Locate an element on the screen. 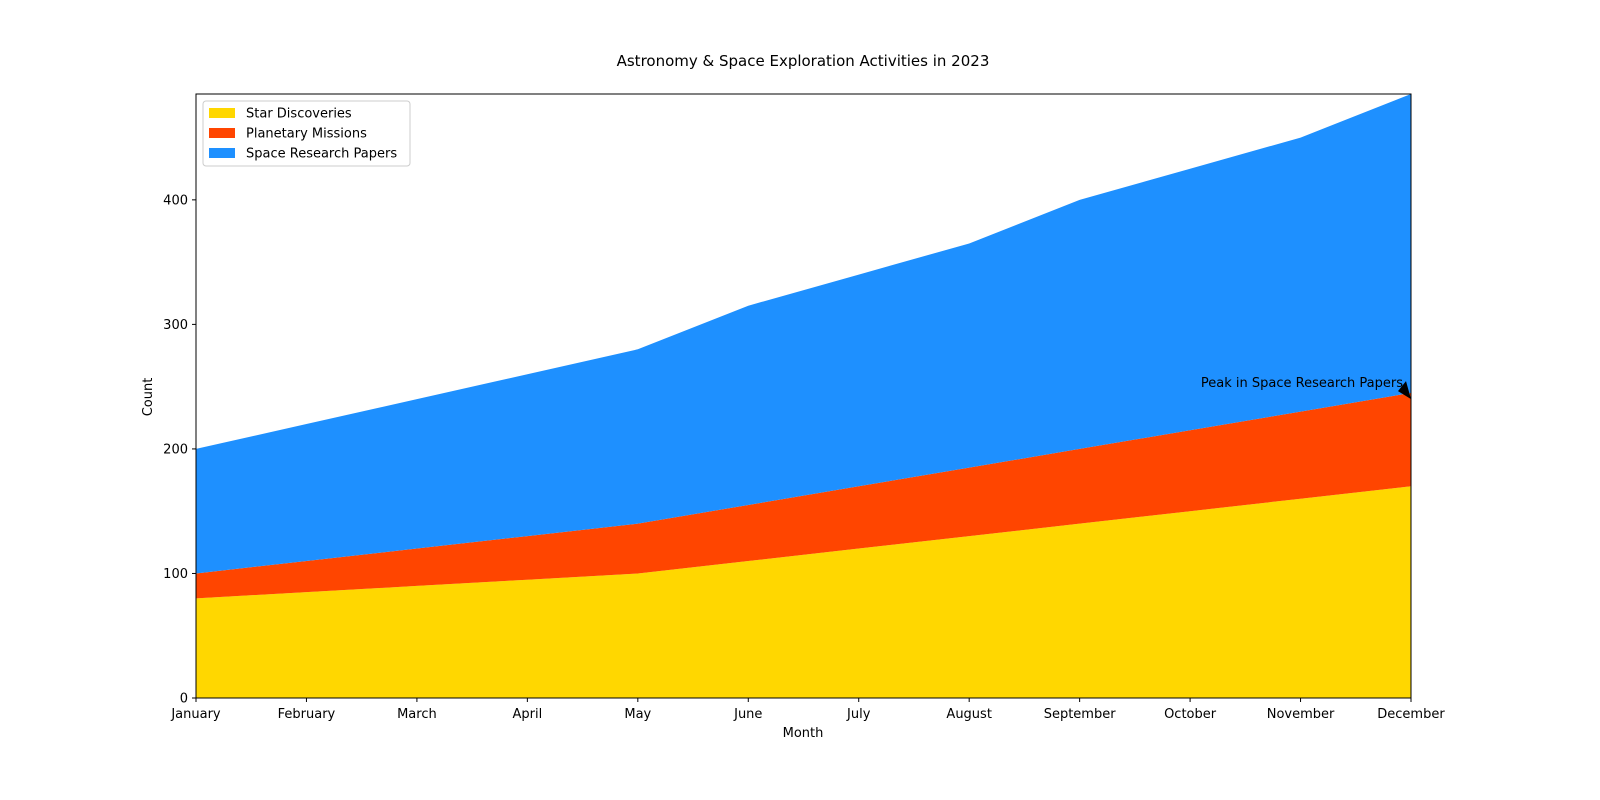 Image resolution: width=1600 pixels, height=800 pixels. x-tick-label: February is located at coordinates (307, 714).